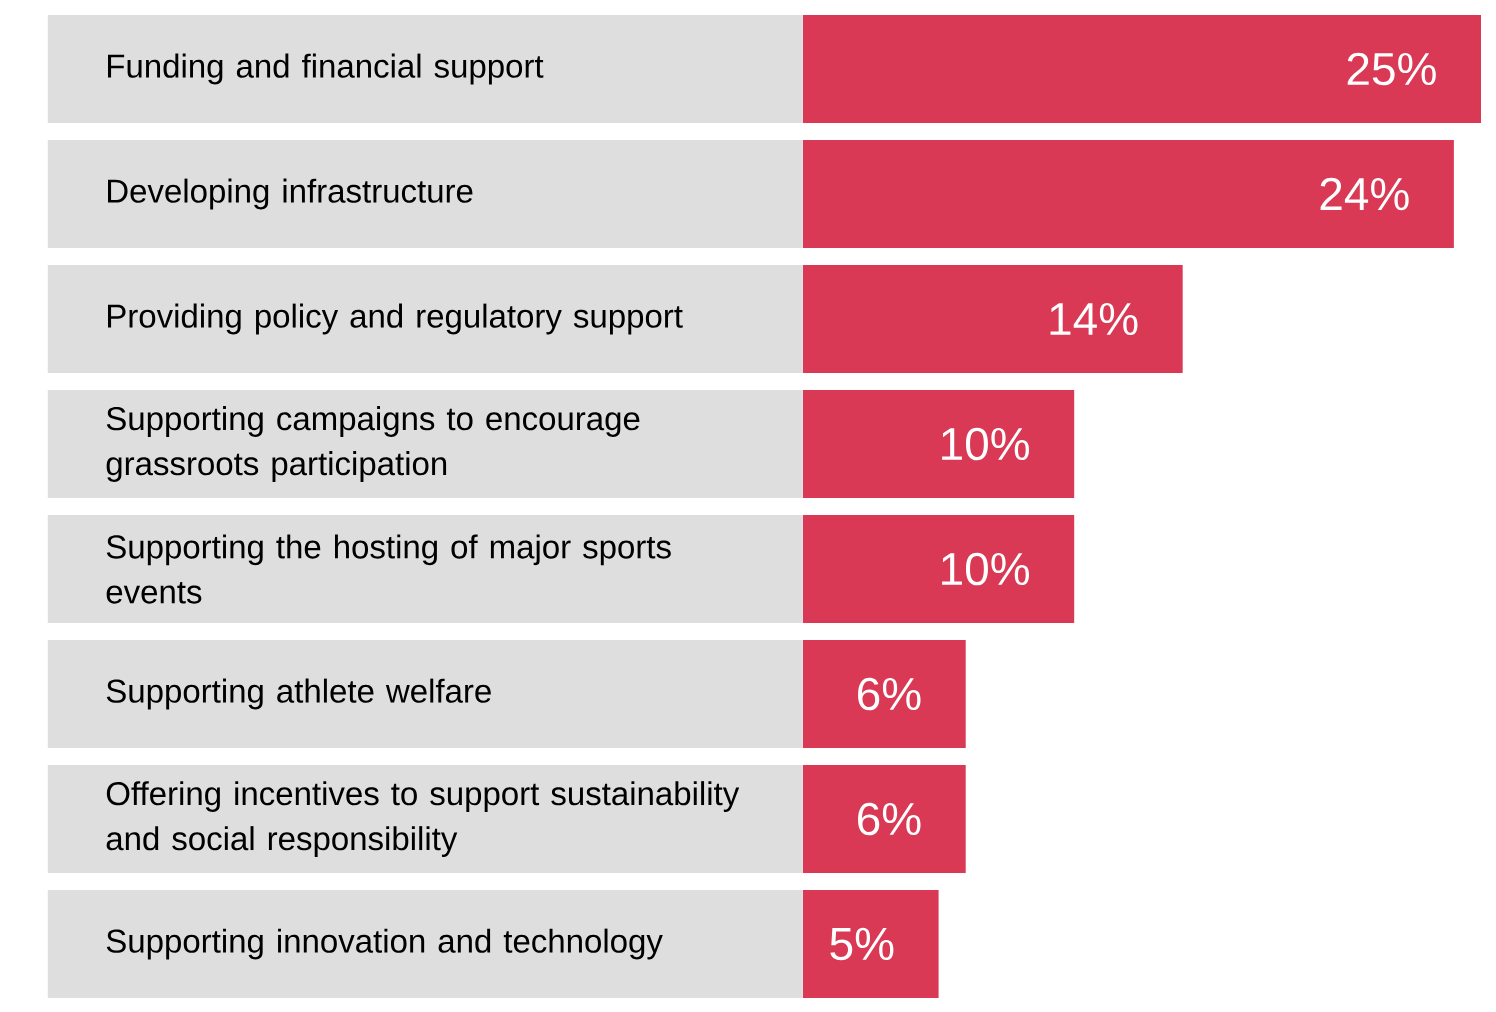  I want to click on y-tick-label: Providing policy and regulatory support, so click(395, 319).